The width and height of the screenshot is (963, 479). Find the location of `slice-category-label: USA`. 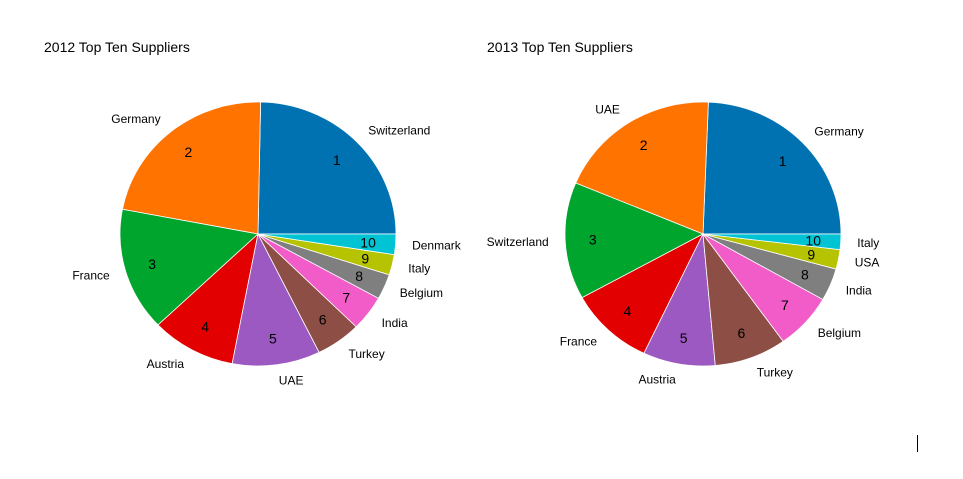

slice-category-label: USA is located at coordinates (867, 263).